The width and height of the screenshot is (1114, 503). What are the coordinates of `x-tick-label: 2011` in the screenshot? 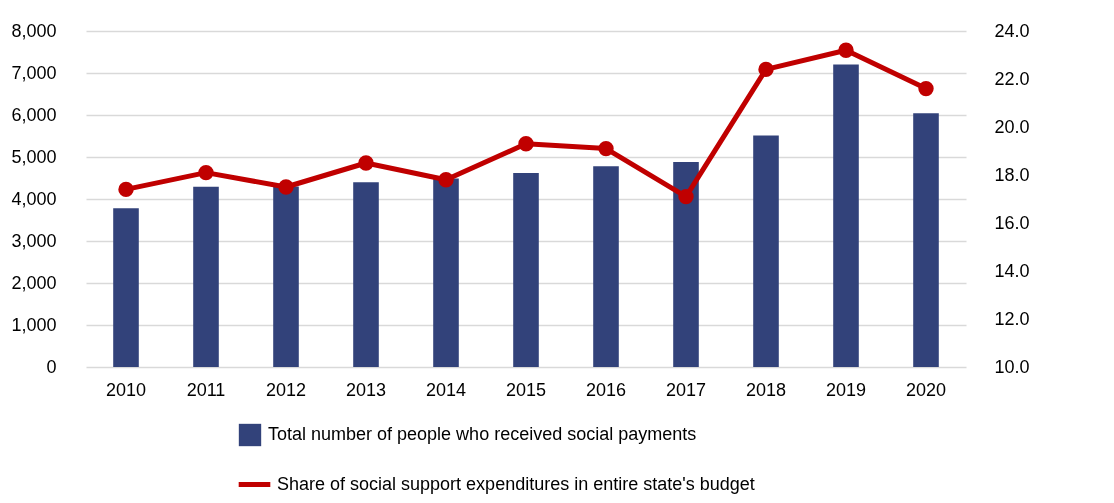 It's located at (206, 389).